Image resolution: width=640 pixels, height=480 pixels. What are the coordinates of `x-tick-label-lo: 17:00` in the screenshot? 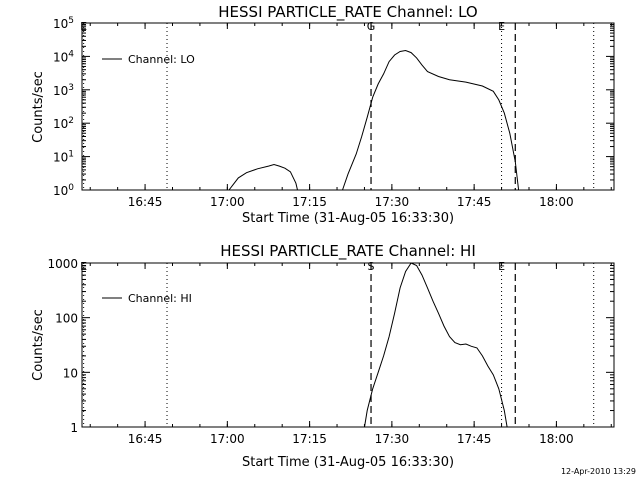 It's located at (227, 202).